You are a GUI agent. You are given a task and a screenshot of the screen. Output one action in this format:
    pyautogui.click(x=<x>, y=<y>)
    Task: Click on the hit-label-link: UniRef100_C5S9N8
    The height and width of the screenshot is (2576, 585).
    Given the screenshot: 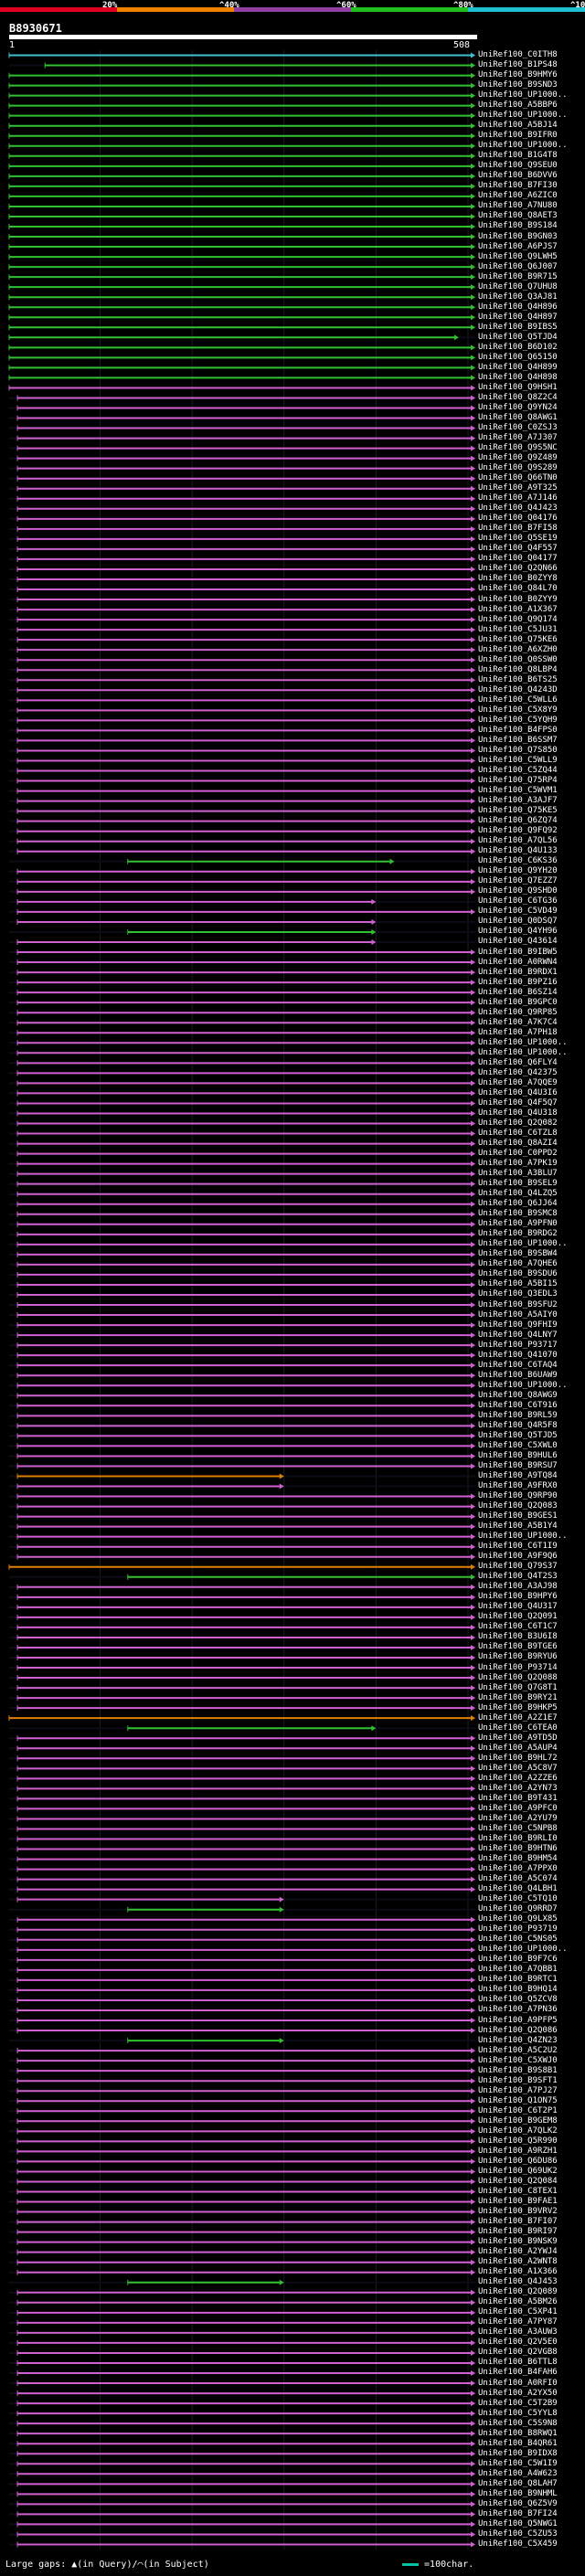 What is the action you would take?
    pyautogui.click(x=518, y=2423)
    